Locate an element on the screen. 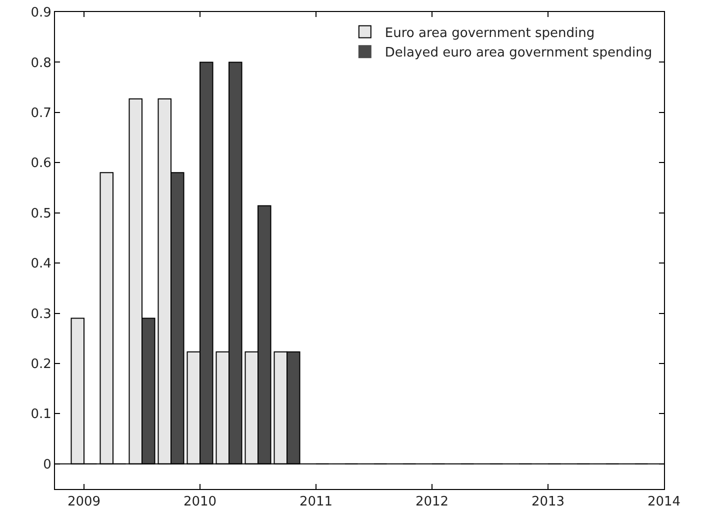 This screenshot has height=531, width=702. y-tick-label: 0.4 is located at coordinates (41, 264).